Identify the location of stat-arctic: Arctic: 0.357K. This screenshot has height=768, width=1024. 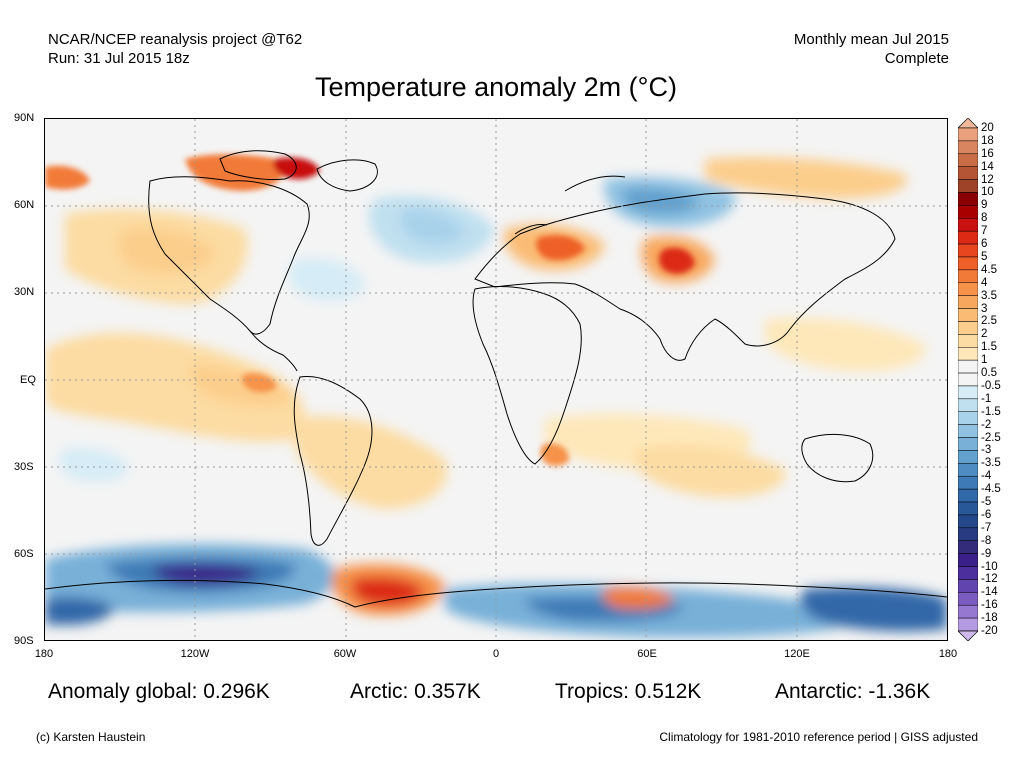
(415, 691).